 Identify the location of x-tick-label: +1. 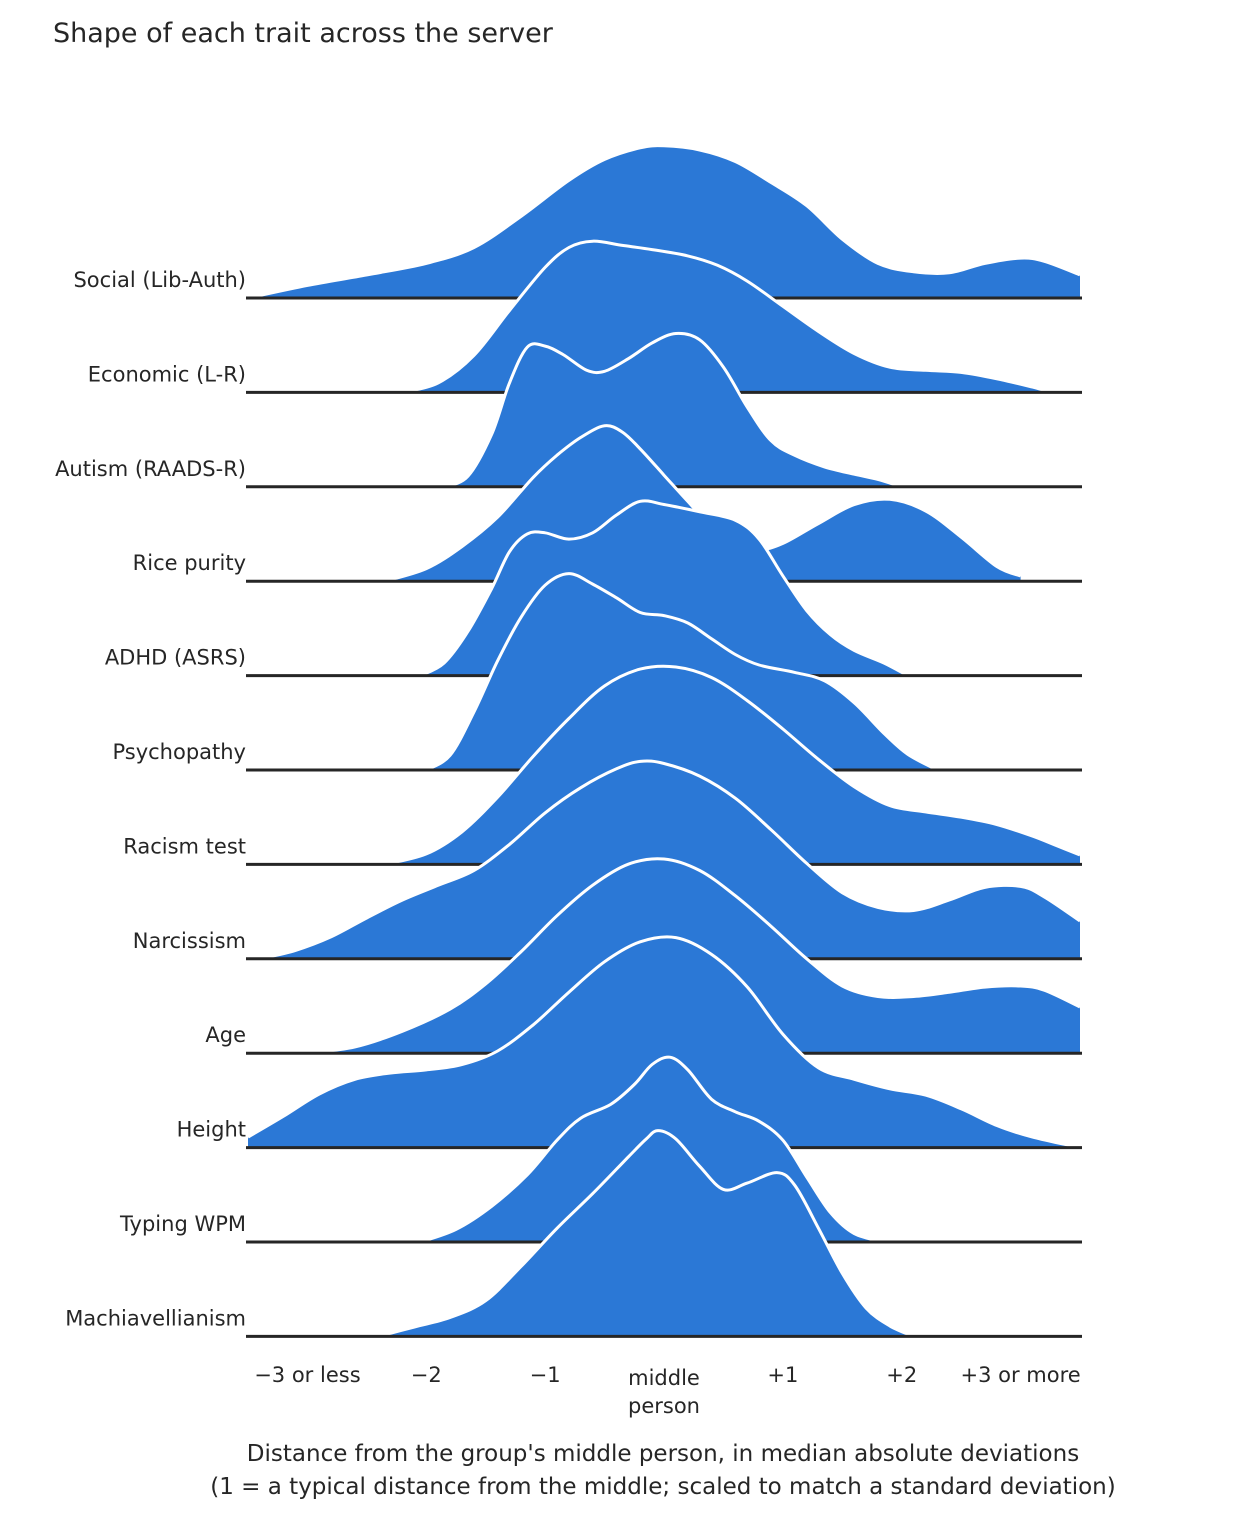
(782, 1375).